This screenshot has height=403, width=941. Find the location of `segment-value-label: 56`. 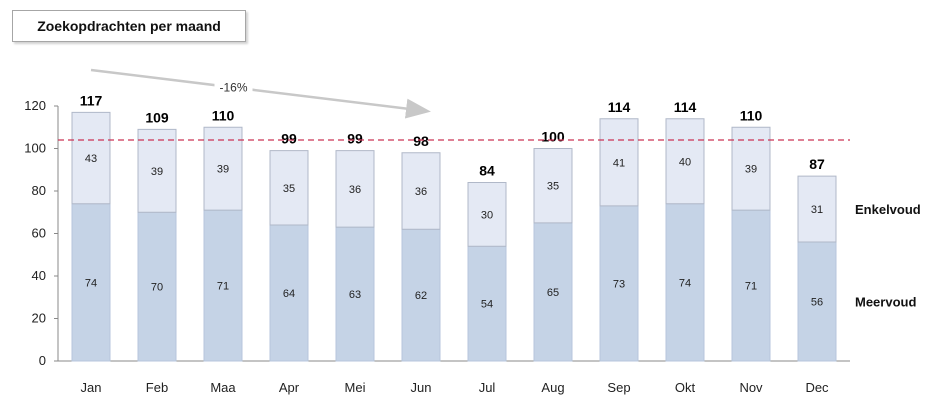

segment-value-label: 56 is located at coordinates (817, 303).